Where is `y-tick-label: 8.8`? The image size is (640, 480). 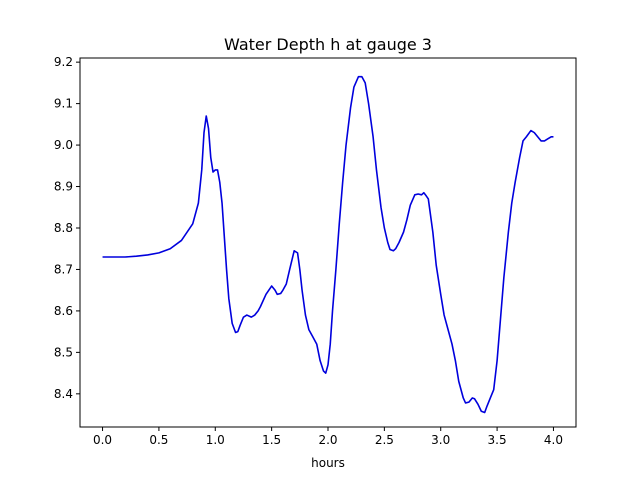 y-tick-label: 8.8 is located at coordinates (63, 228).